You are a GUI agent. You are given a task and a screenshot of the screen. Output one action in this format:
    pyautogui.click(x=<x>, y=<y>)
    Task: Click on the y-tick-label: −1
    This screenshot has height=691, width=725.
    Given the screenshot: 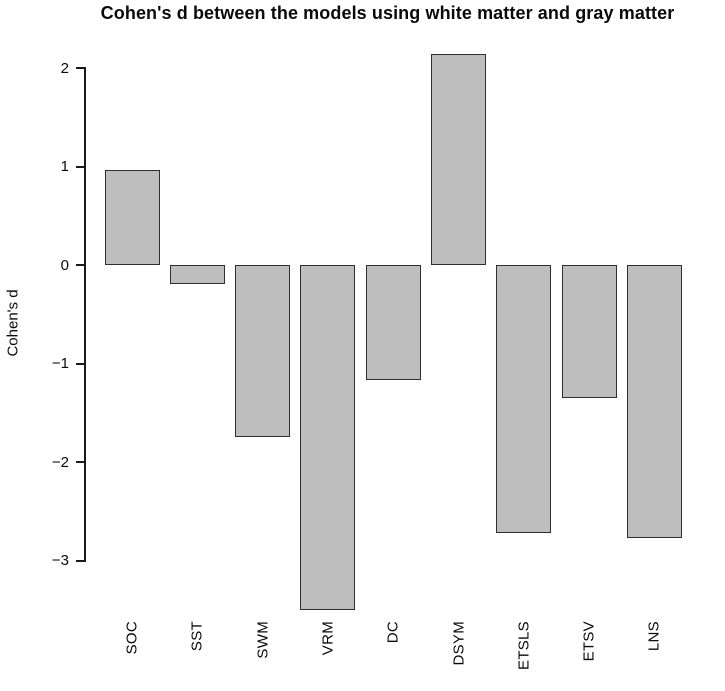 What is the action you would take?
    pyautogui.click(x=60, y=363)
    